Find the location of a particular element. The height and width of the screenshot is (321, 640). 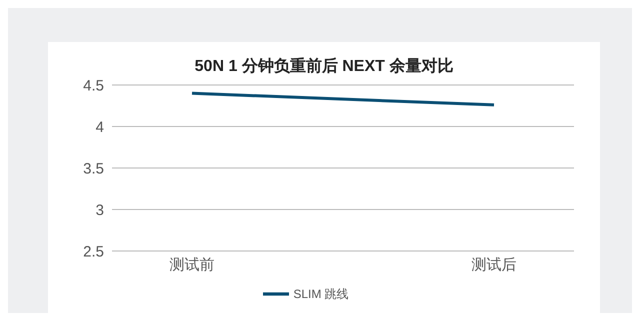

legend-label: SLIM 跳线 is located at coordinates (321, 294).